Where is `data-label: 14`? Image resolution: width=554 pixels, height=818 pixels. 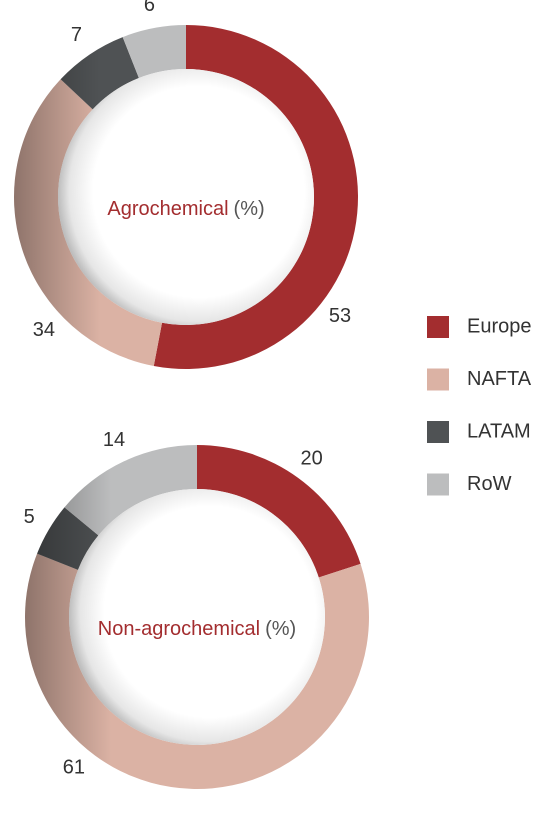 data-label: 14 is located at coordinates (114, 440).